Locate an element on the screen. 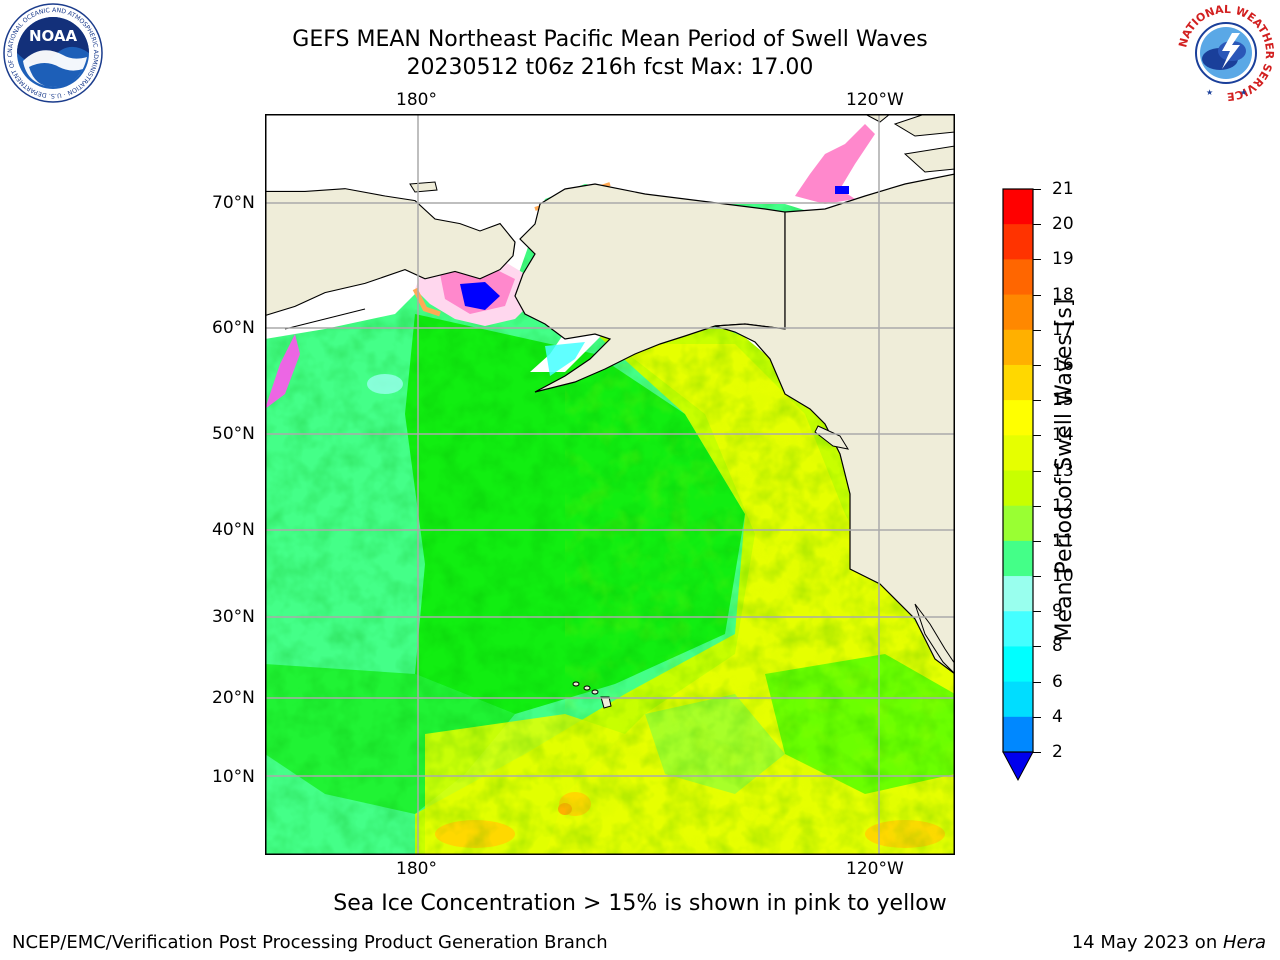  colorbar-tick-label: 8 is located at coordinates (1057, 646).